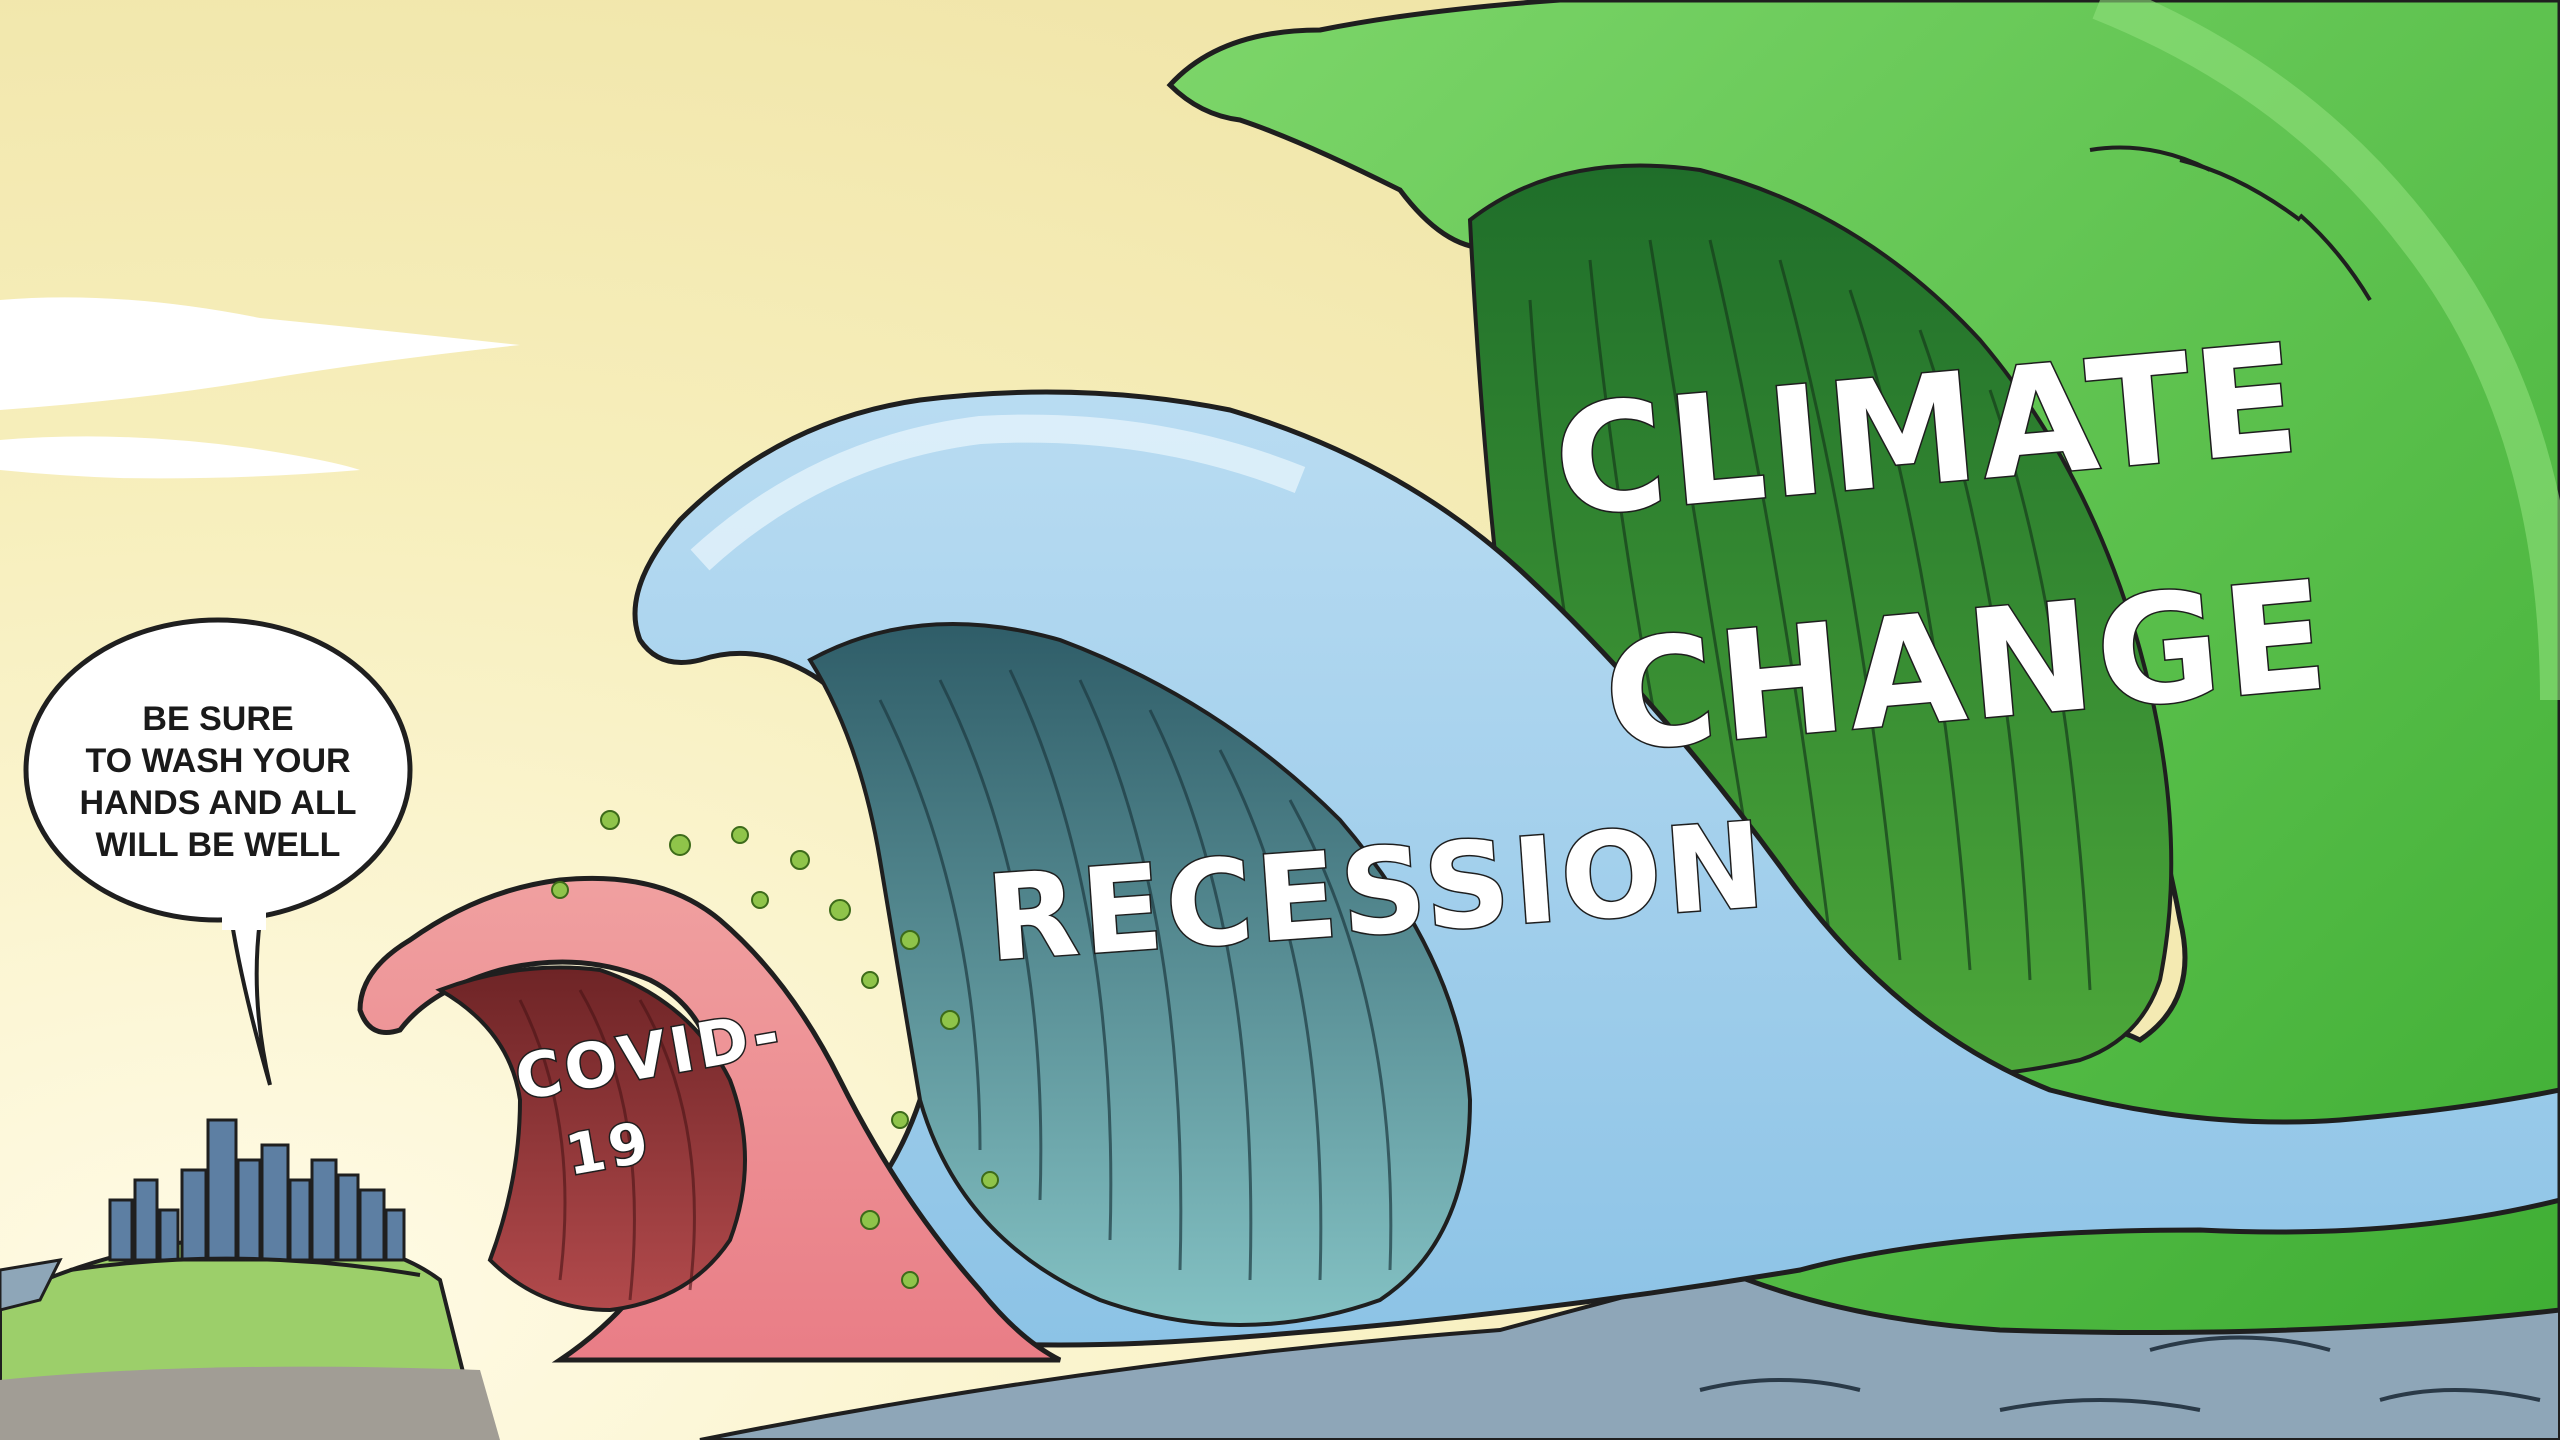 The width and height of the screenshot is (2560, 1440). I want to click on speech-bubble-line1: BE SURE, so click(217, 719).